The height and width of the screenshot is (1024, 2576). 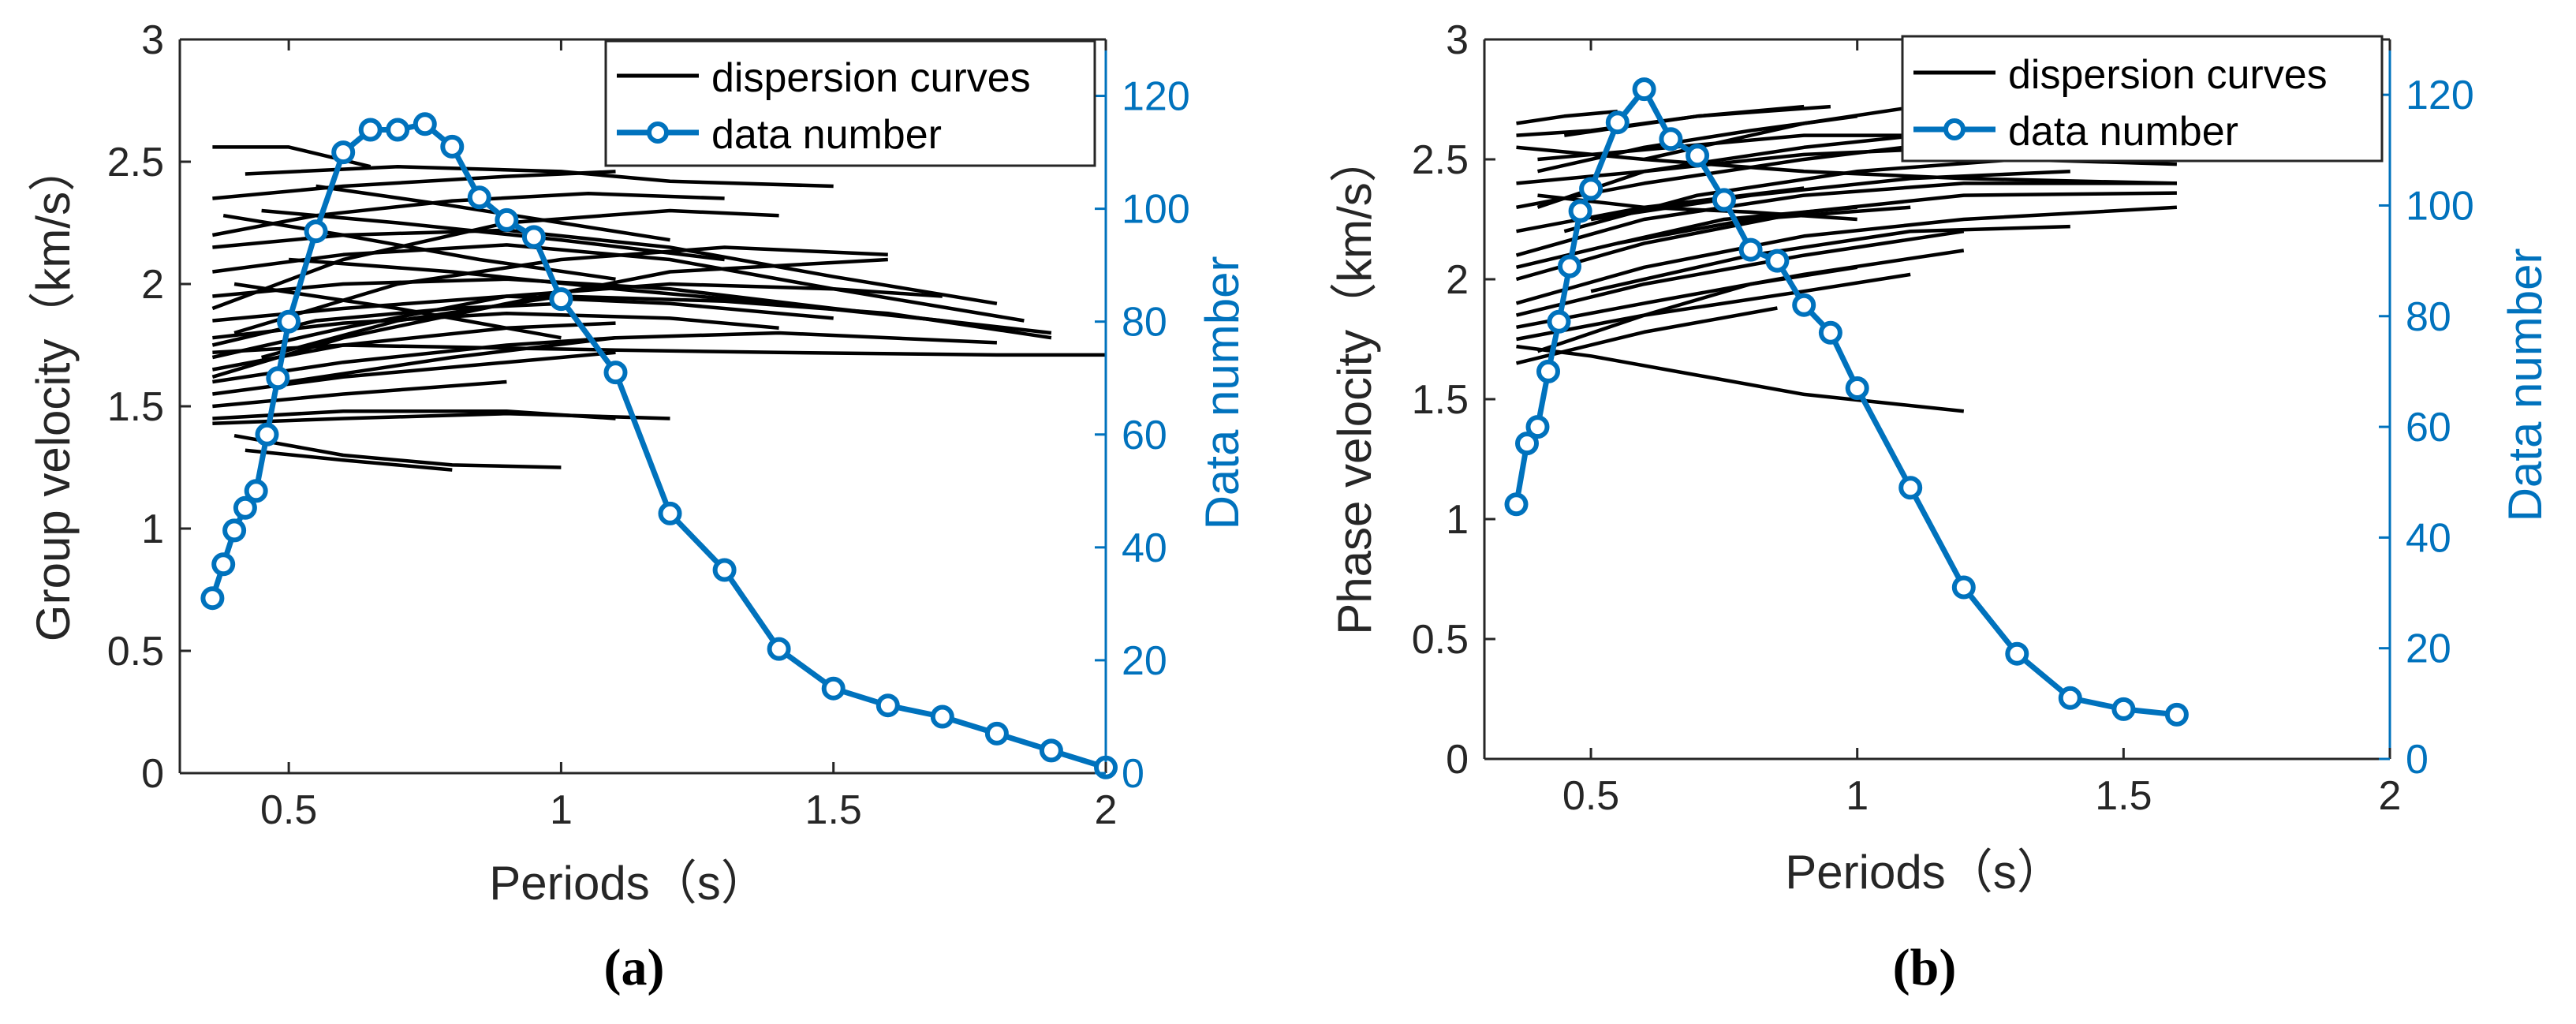 I want to click on dispersion-curves-group, so click(x=1846, y=249).